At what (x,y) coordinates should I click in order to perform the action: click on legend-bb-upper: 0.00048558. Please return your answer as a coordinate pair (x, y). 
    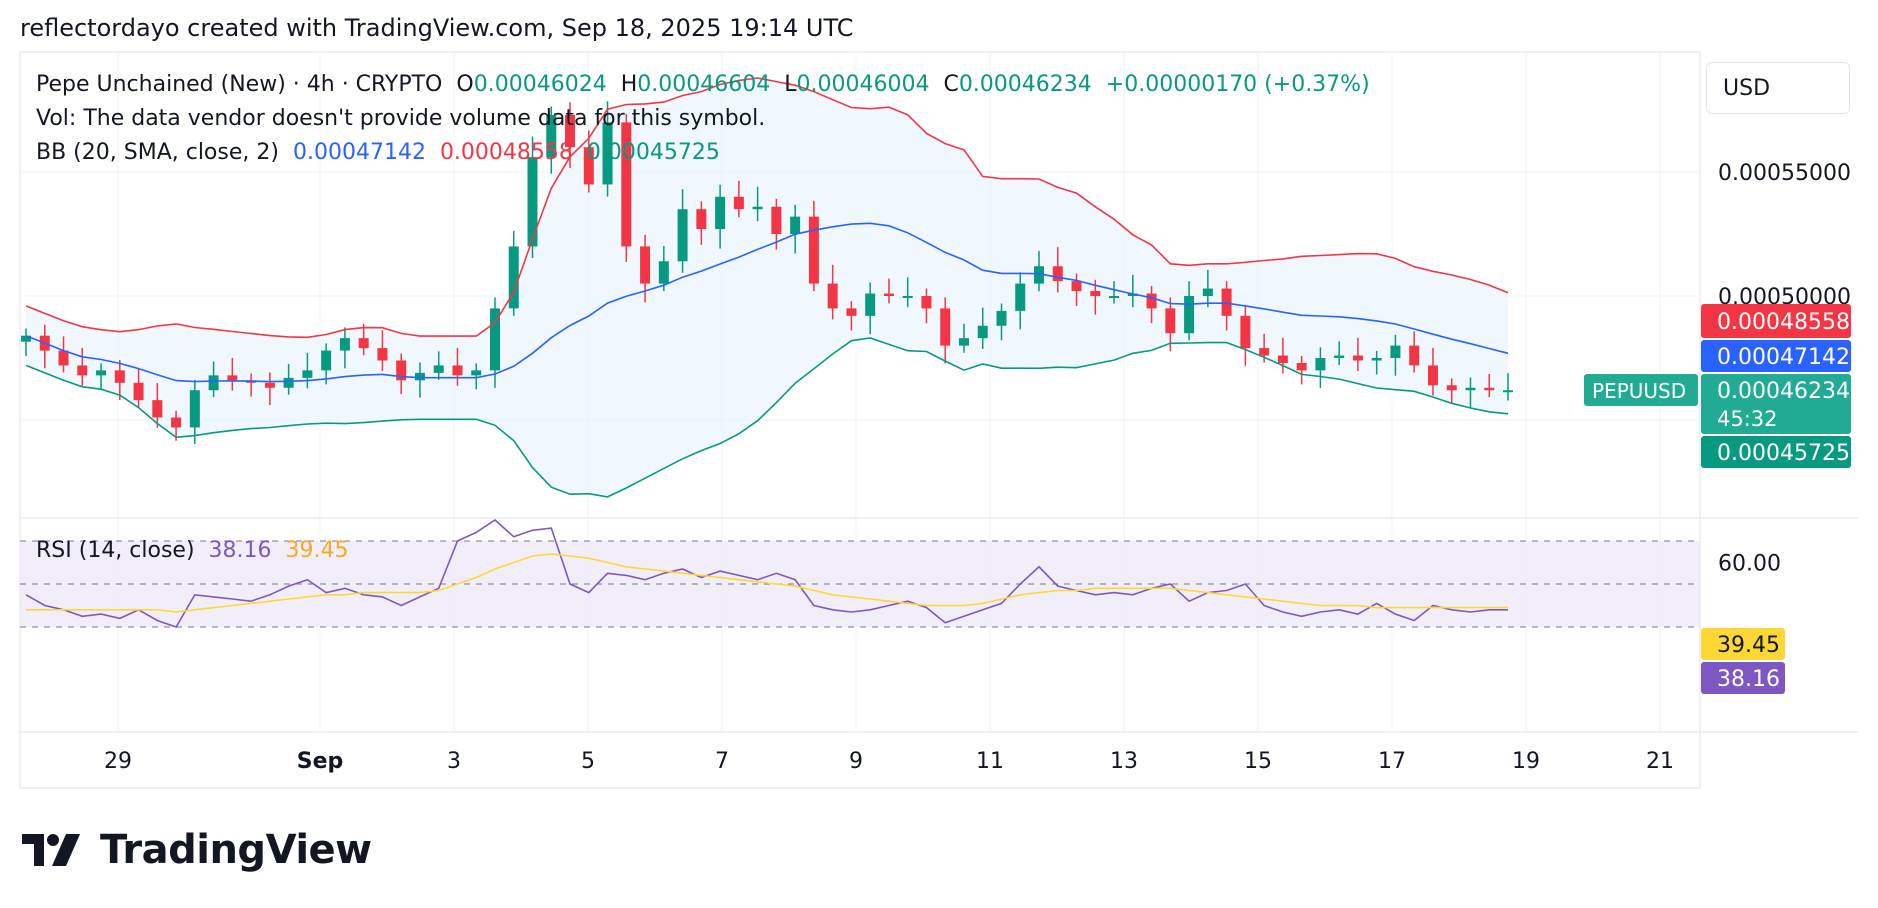
    Looking at the image, I should click on (506, 152).